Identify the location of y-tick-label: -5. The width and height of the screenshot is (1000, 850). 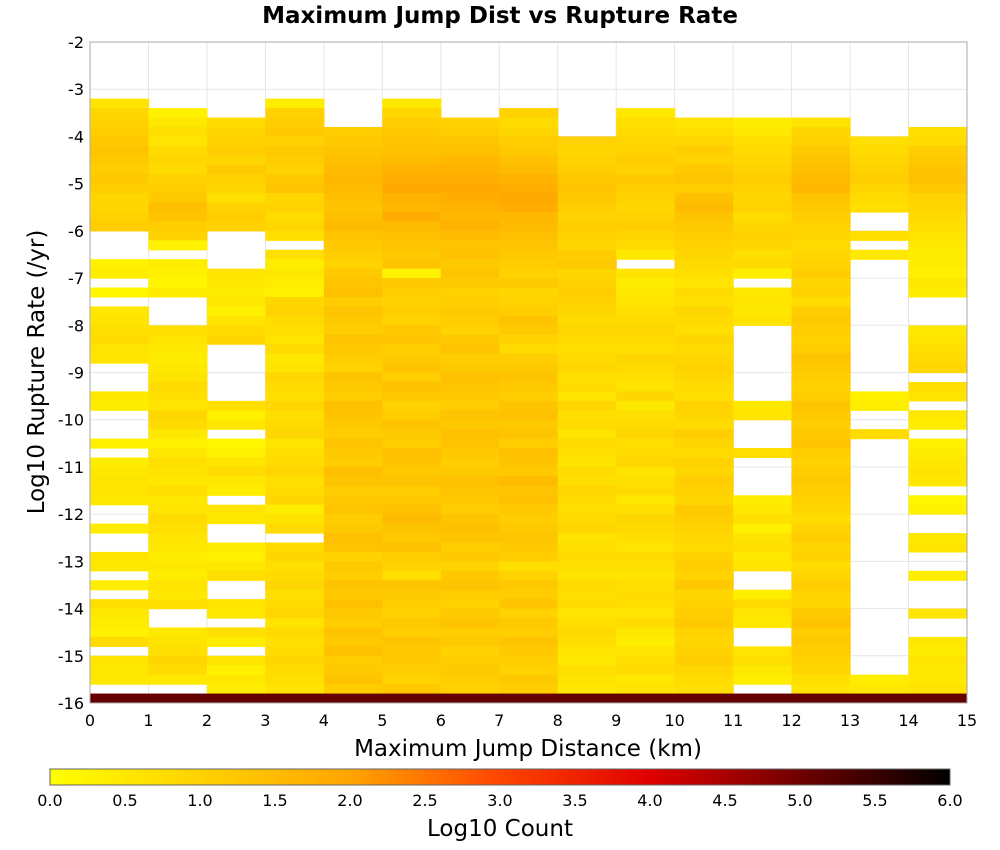
(76, 184).